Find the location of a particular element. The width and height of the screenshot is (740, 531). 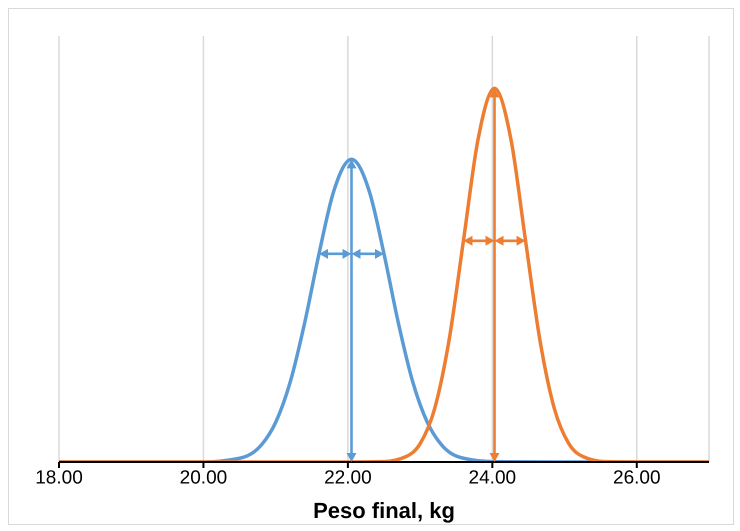

x-tick-label: 26.00 is located at coordinates (637, 477).